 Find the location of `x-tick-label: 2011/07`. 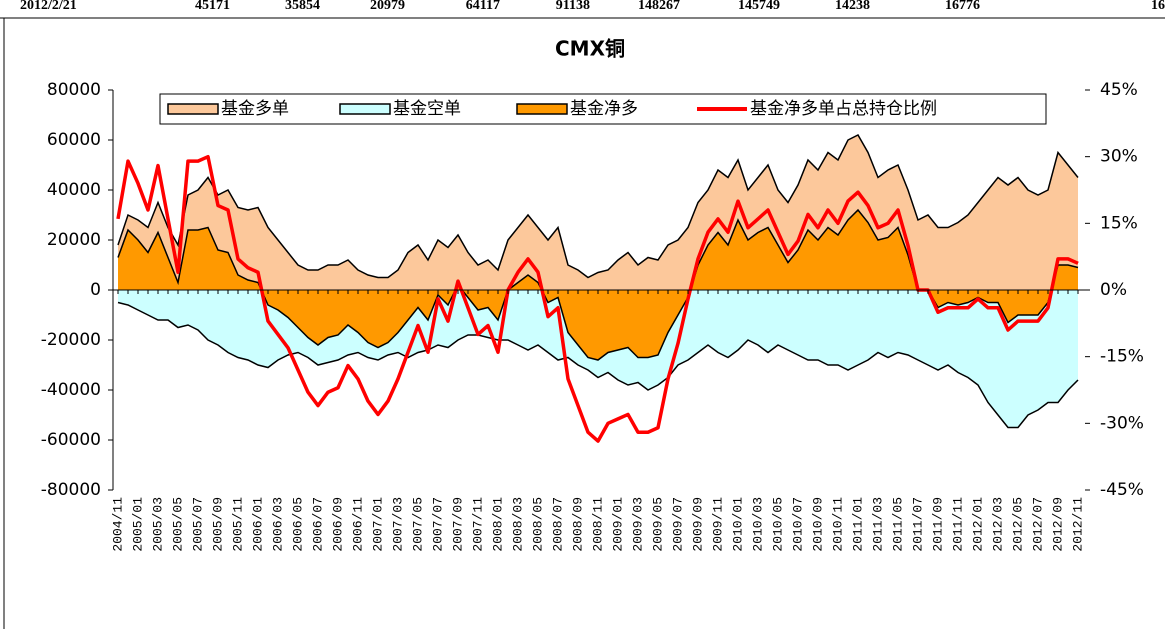

x-tick-label: 2011/07 is located at coordinates (917, 524).